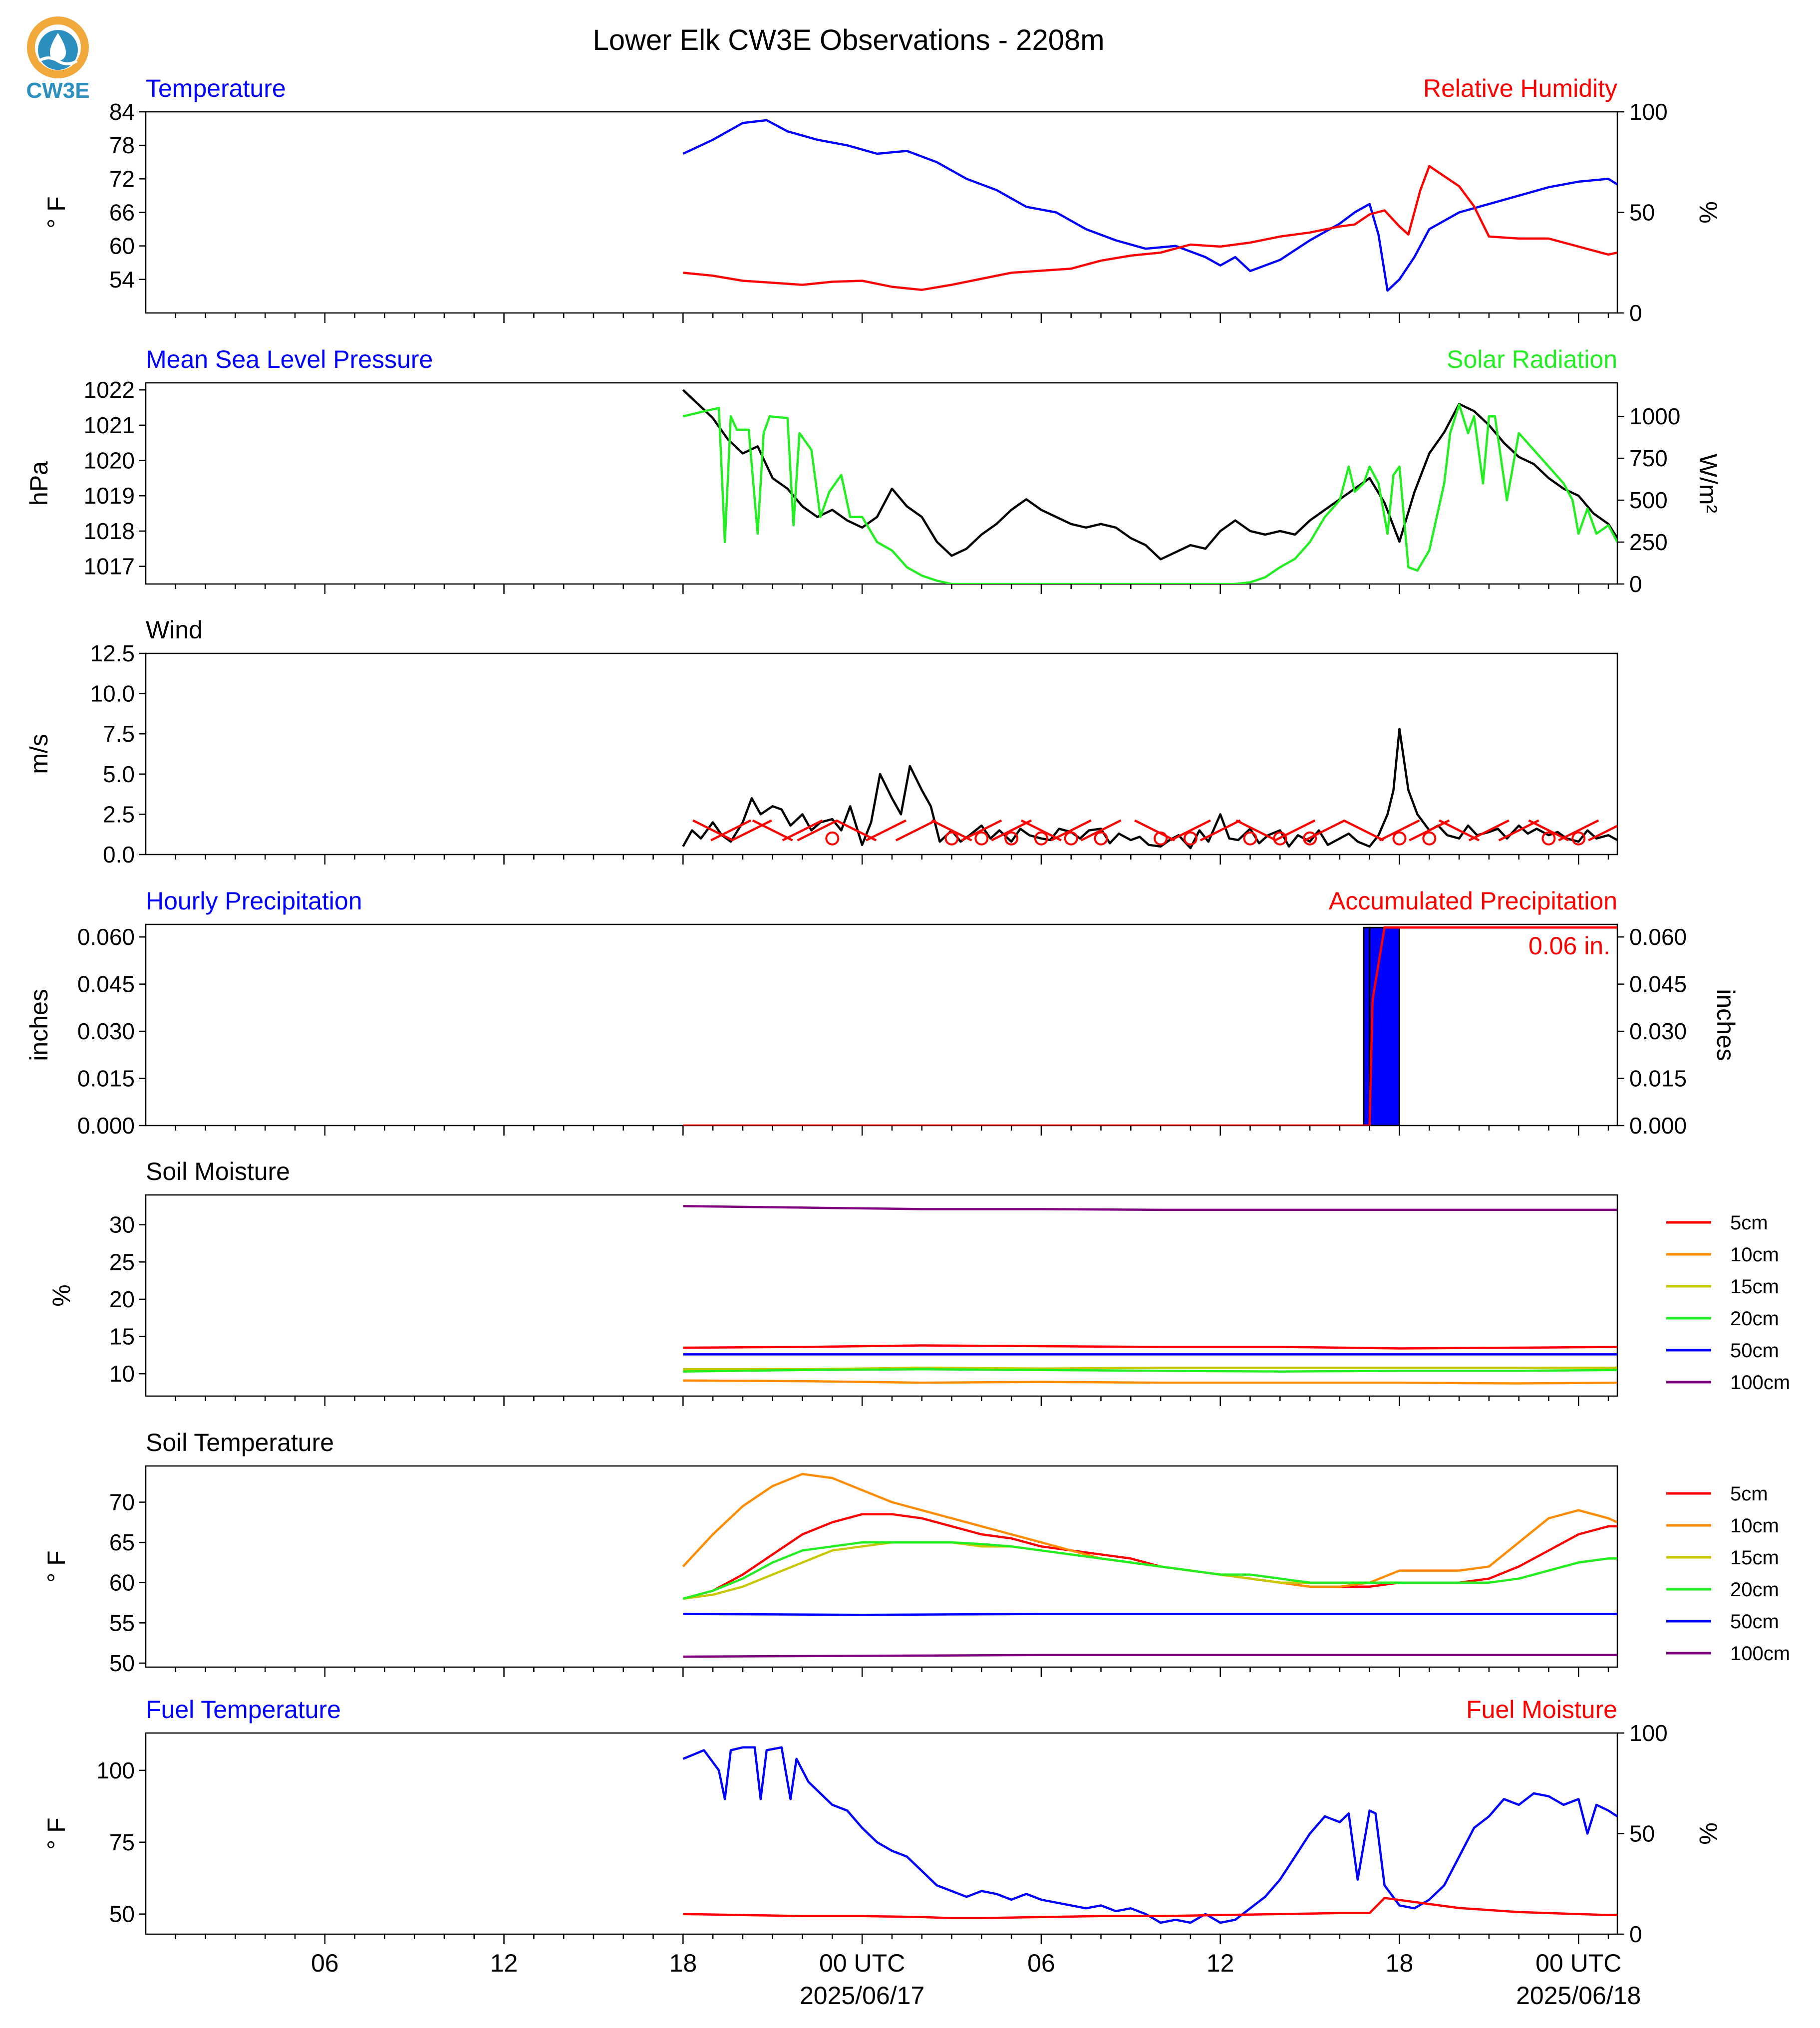 This screenshot has width=1820, height=2028. What do you see at coordinates (122, 1262) in the screenshot?
I see `y-tick-label: 25` at bounding box center [122, 1262].